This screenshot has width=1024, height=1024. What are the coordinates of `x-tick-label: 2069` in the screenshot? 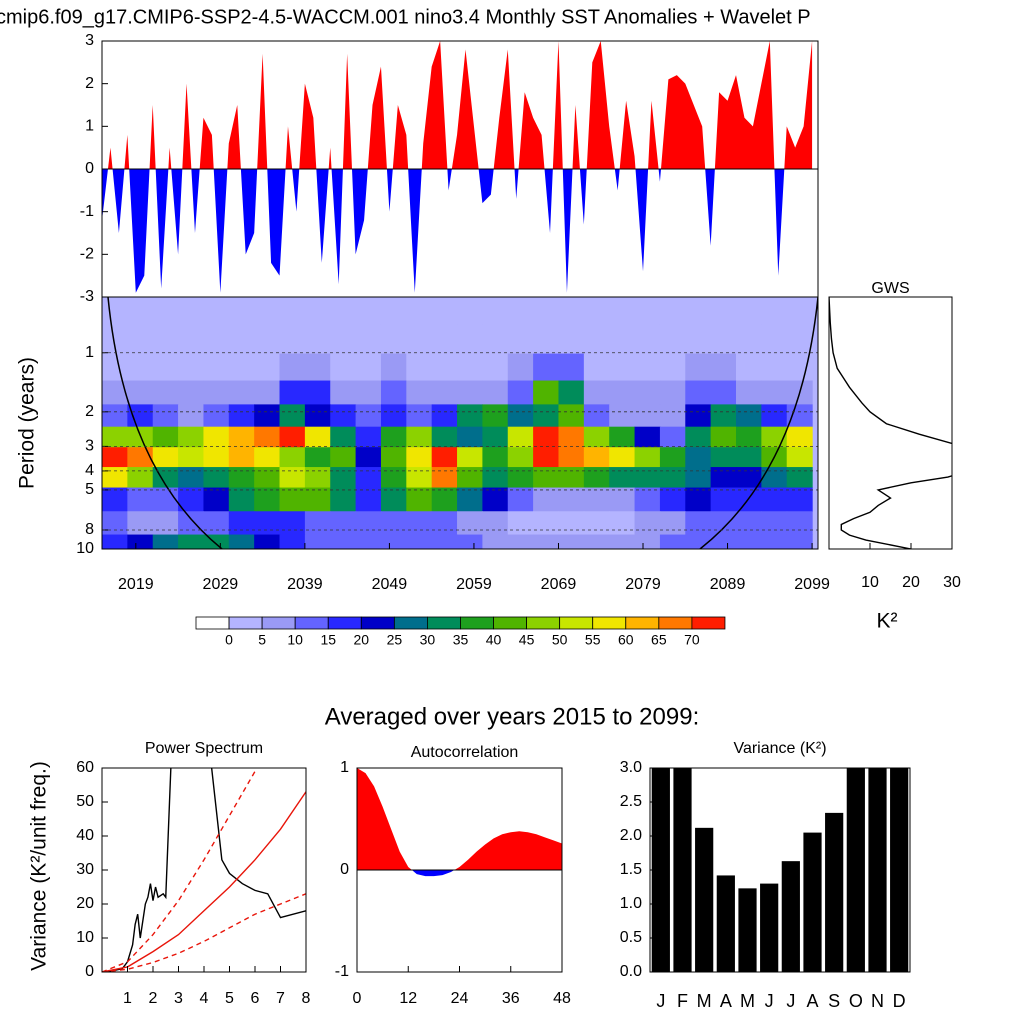 It's located at (559, 584).